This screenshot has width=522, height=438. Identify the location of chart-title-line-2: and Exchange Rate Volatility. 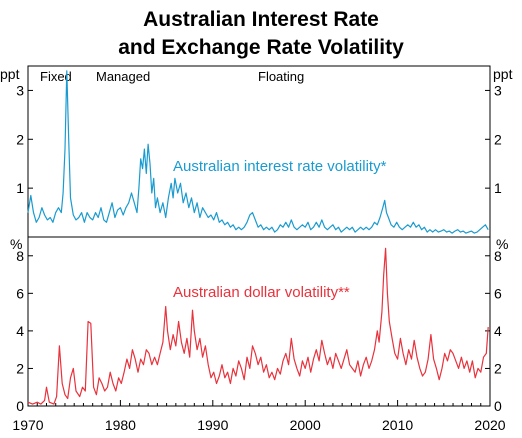
(261, 47).